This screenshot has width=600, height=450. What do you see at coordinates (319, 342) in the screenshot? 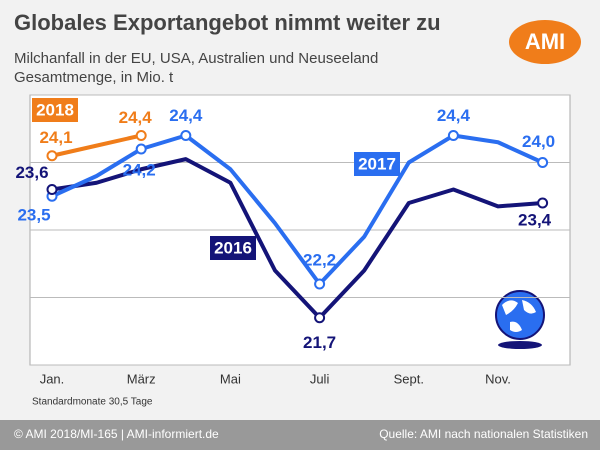
I see `data-label: 21,7` at bounding box center [319, 342].